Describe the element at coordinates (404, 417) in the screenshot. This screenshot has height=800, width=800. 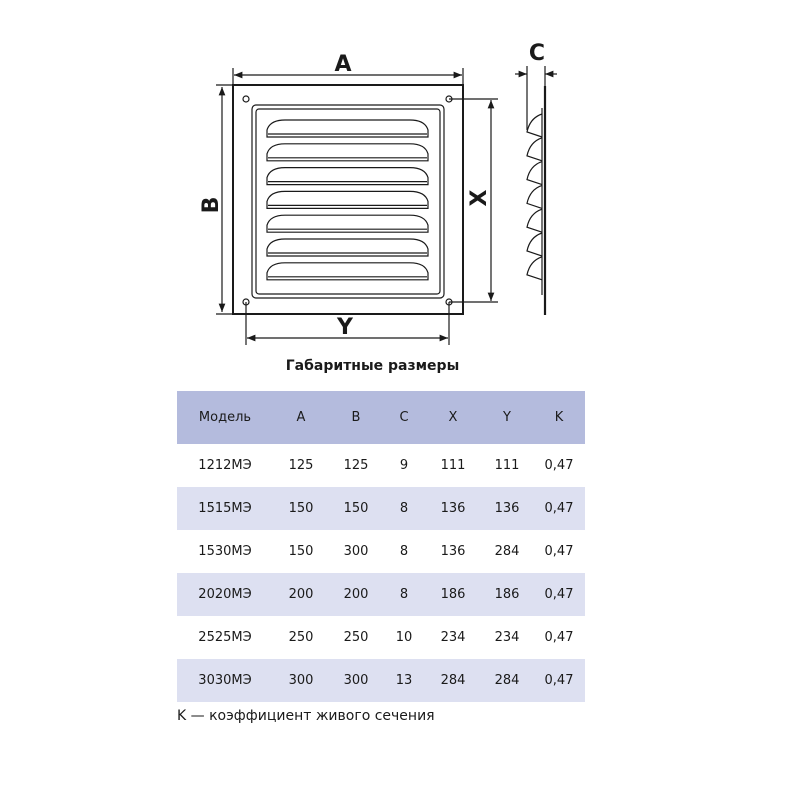
I see `column-header: C` at that location.